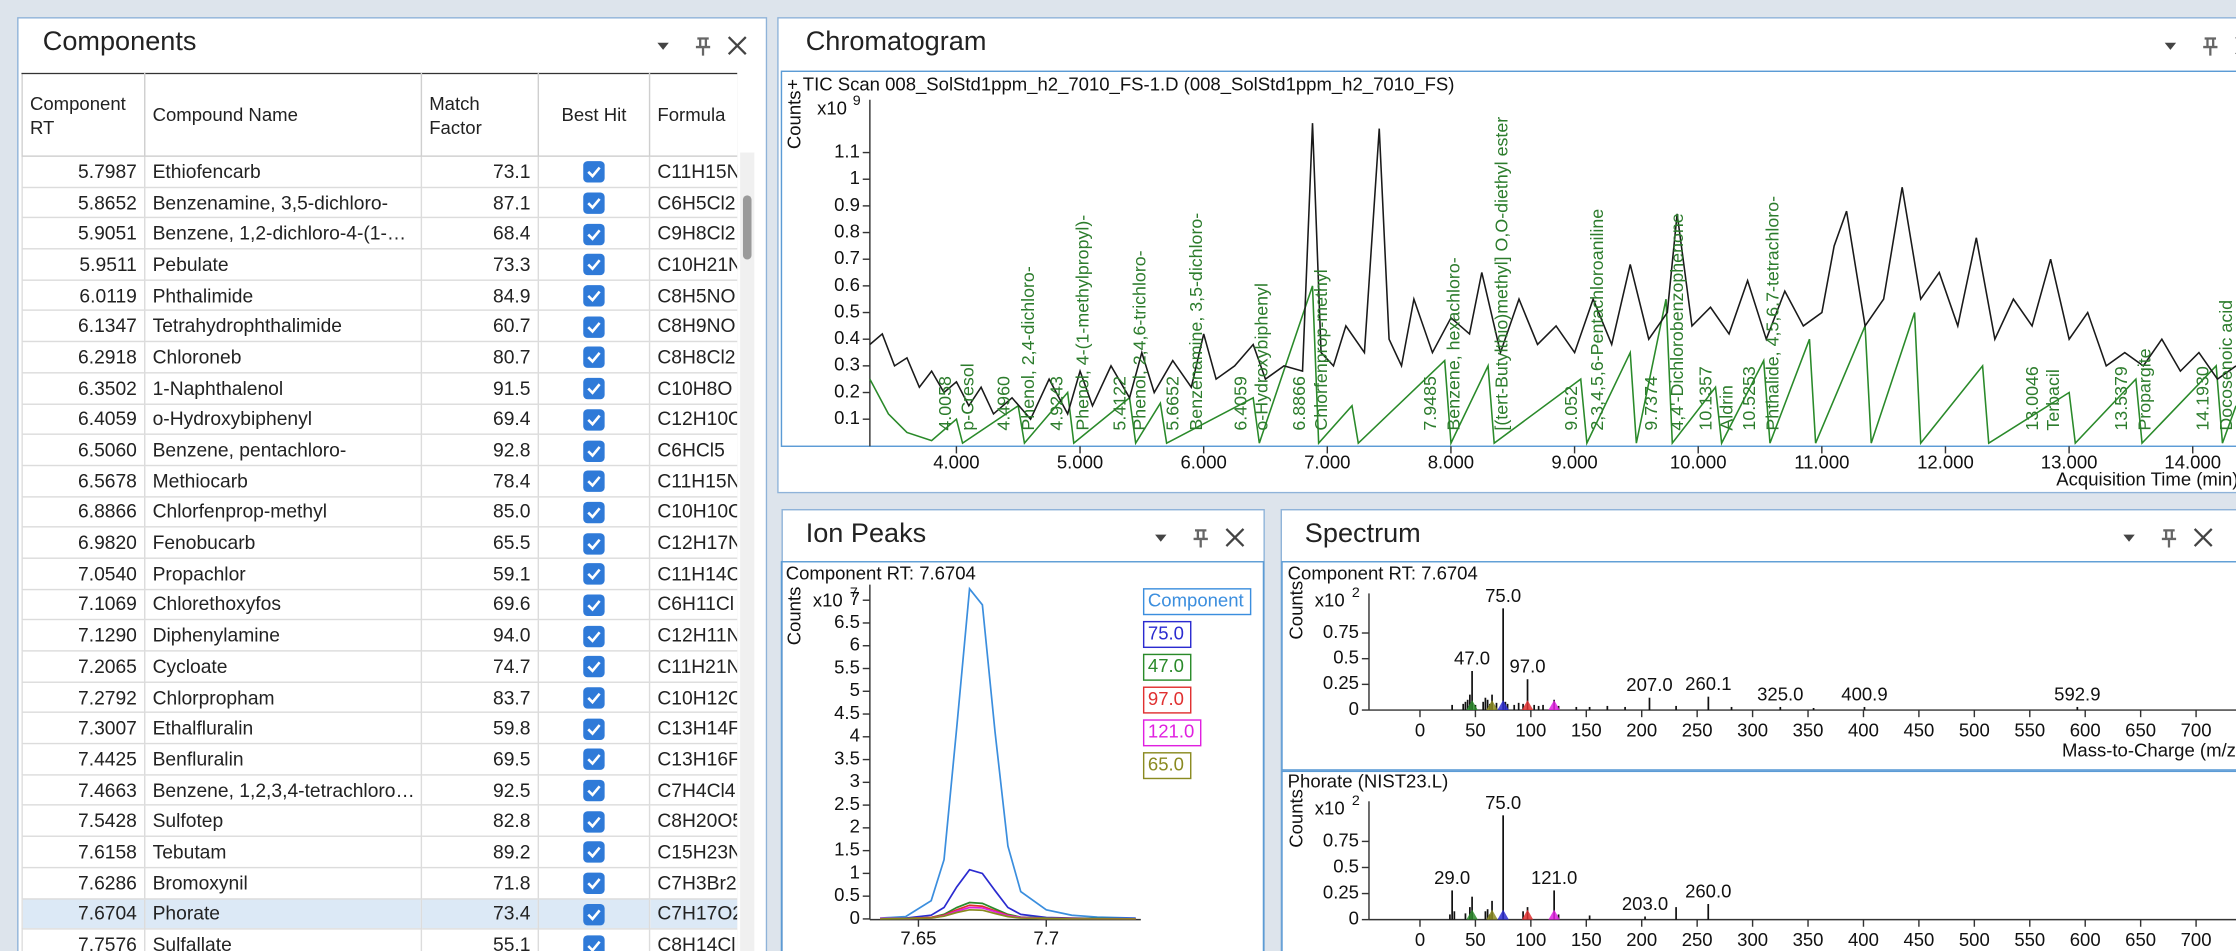 The width and height of the screenshot is (2236, 951). I want to click on scrollbar, so click(747, 551).